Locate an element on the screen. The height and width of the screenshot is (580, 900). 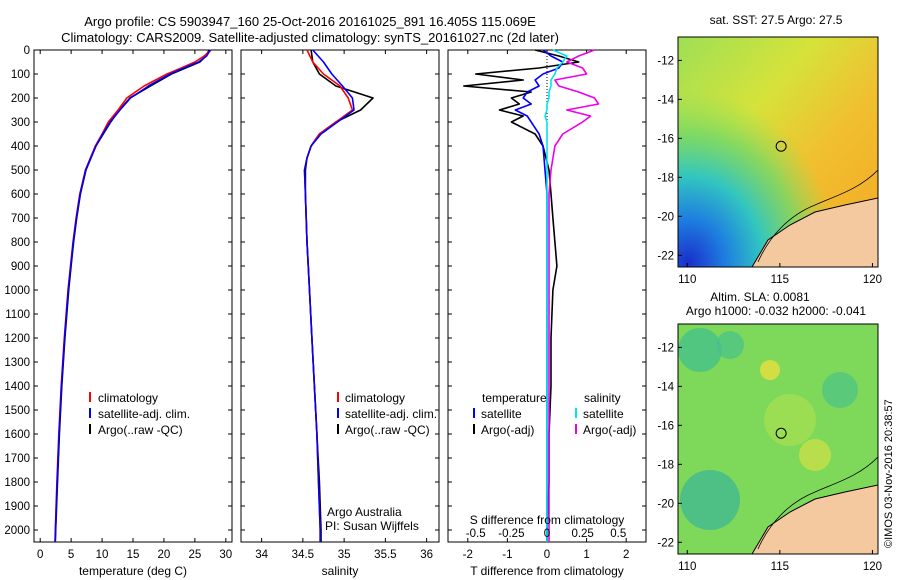
depth-tick-label: 1600 is located at coordinates (17, 435).